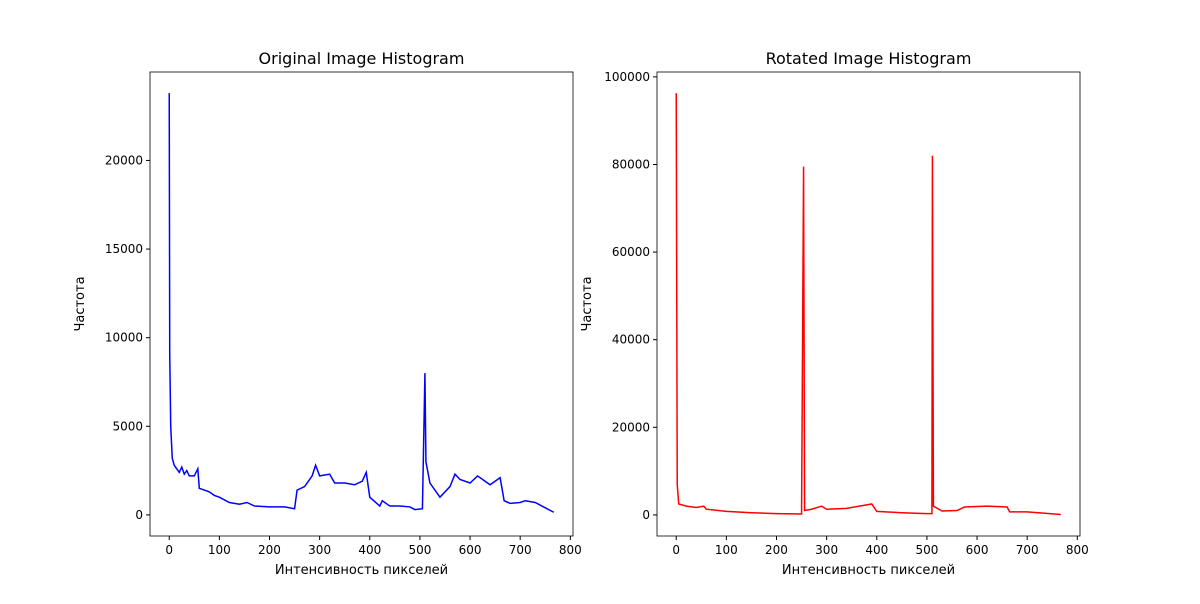 The image size is (1200, 604). What do you see at coordinates (124, 338) in the screenshot?
I see `y-tick-label: 10000` at bounding box center [124, 338].